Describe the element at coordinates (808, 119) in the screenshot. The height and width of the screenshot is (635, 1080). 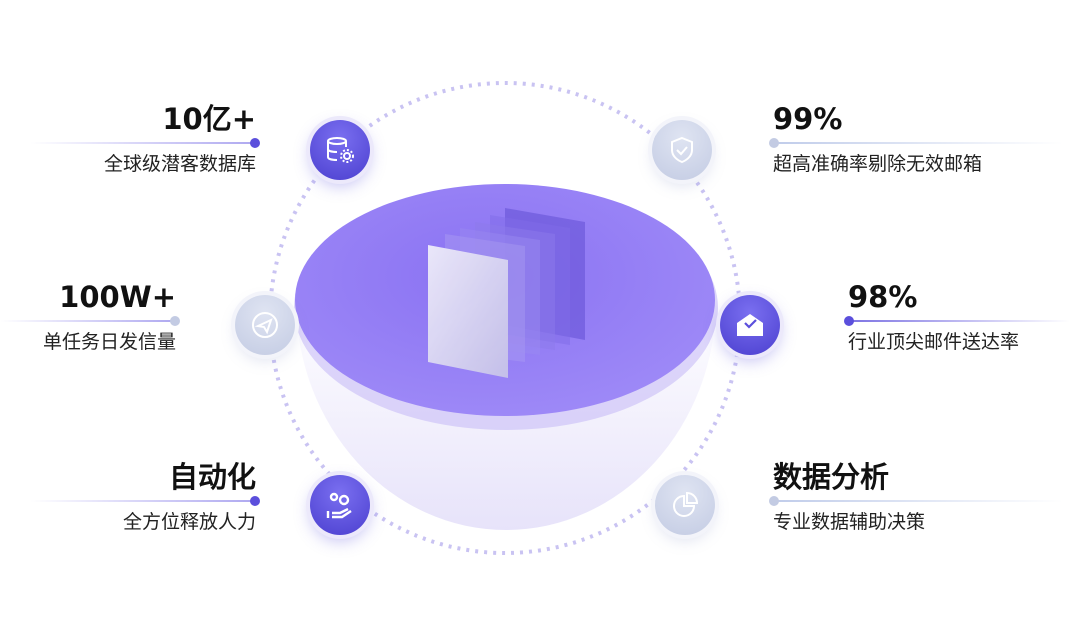
I see `feature-title: 99%` at that location.